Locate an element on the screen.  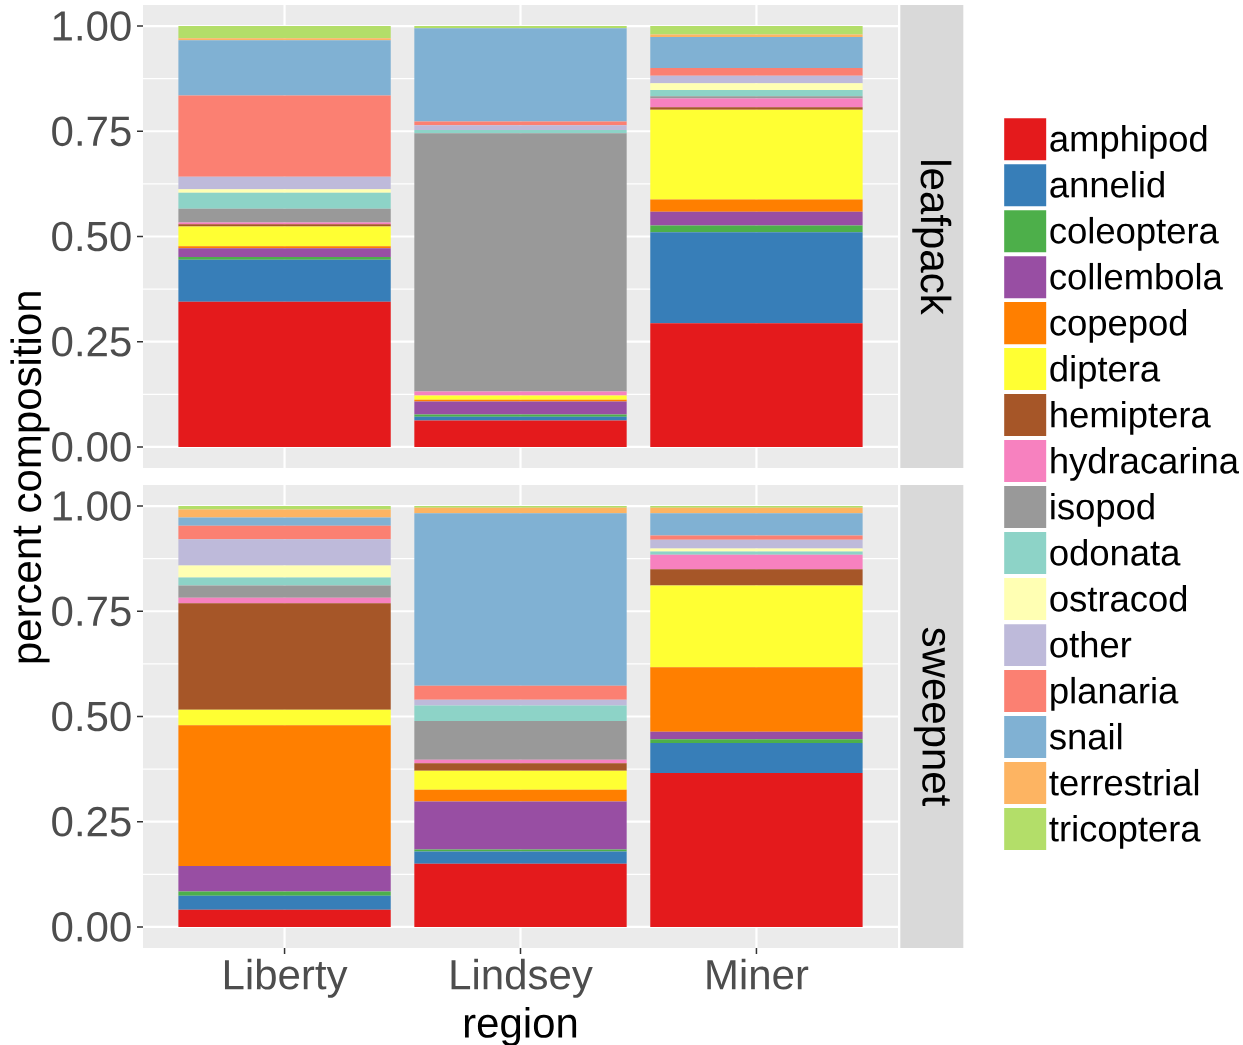
legend-label: snail is located at coordinates (1085, 736).